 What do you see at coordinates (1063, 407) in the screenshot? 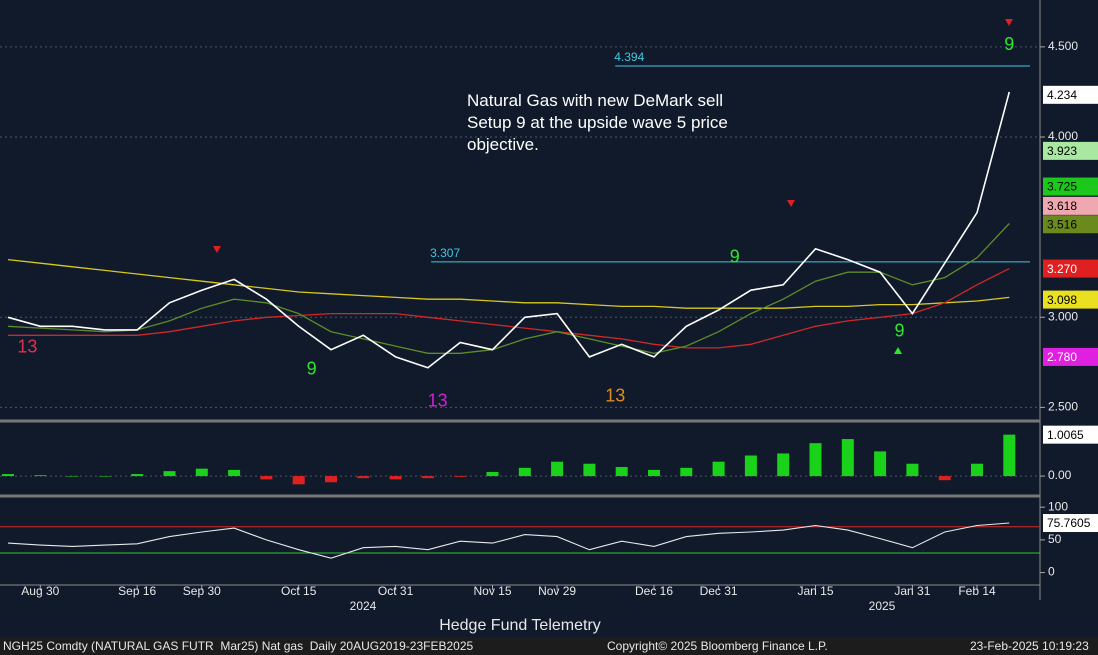
I see `y-tick-label: 2.500` at bounding box center [1063, 407].